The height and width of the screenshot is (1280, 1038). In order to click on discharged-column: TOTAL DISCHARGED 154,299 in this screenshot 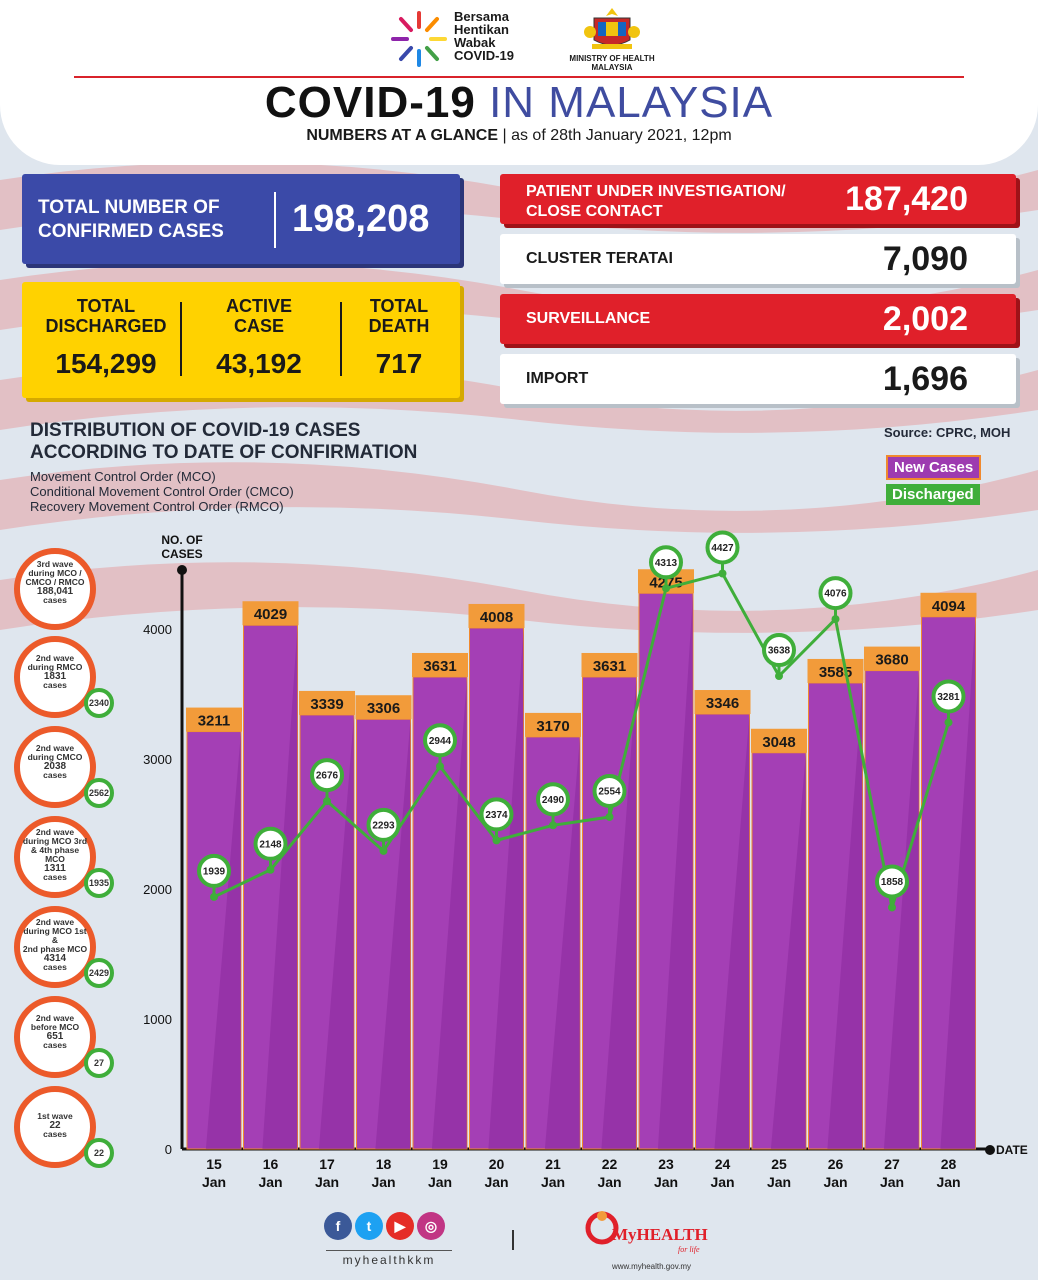, I will do `click(106, 338)`.